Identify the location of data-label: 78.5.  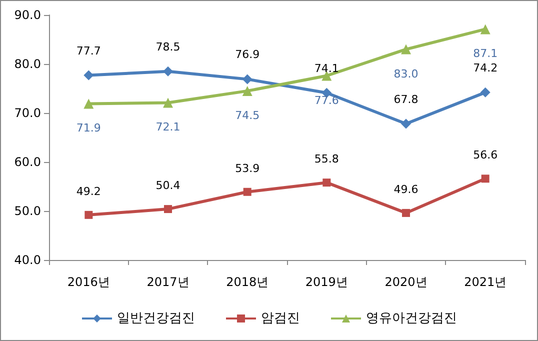
(168, 47).